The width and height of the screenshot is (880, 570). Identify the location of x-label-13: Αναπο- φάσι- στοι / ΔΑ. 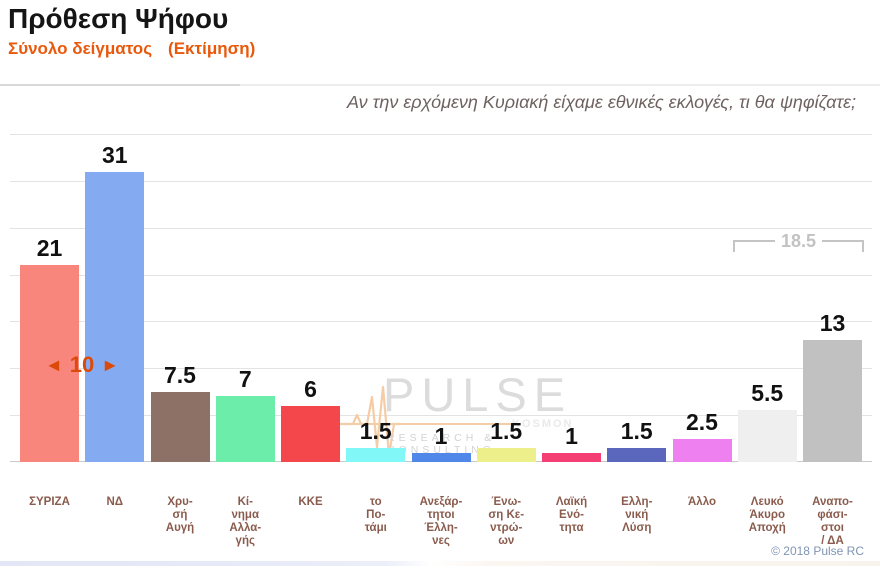
(832, 521).